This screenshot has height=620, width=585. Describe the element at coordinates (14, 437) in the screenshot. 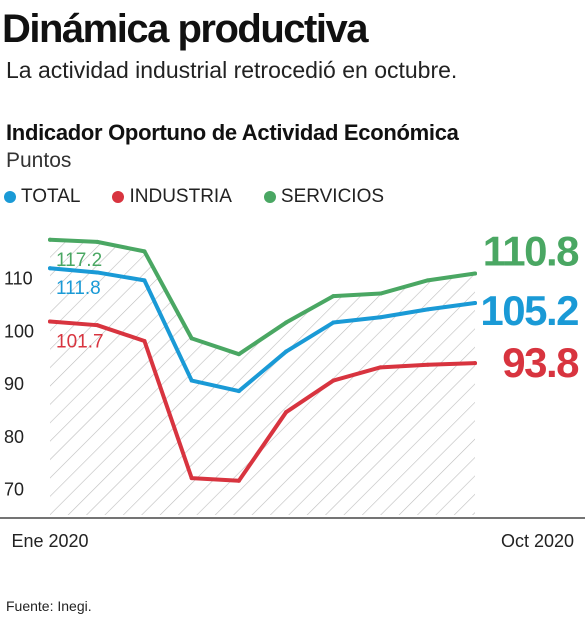

I see `y-tick-label: 80` at that location.